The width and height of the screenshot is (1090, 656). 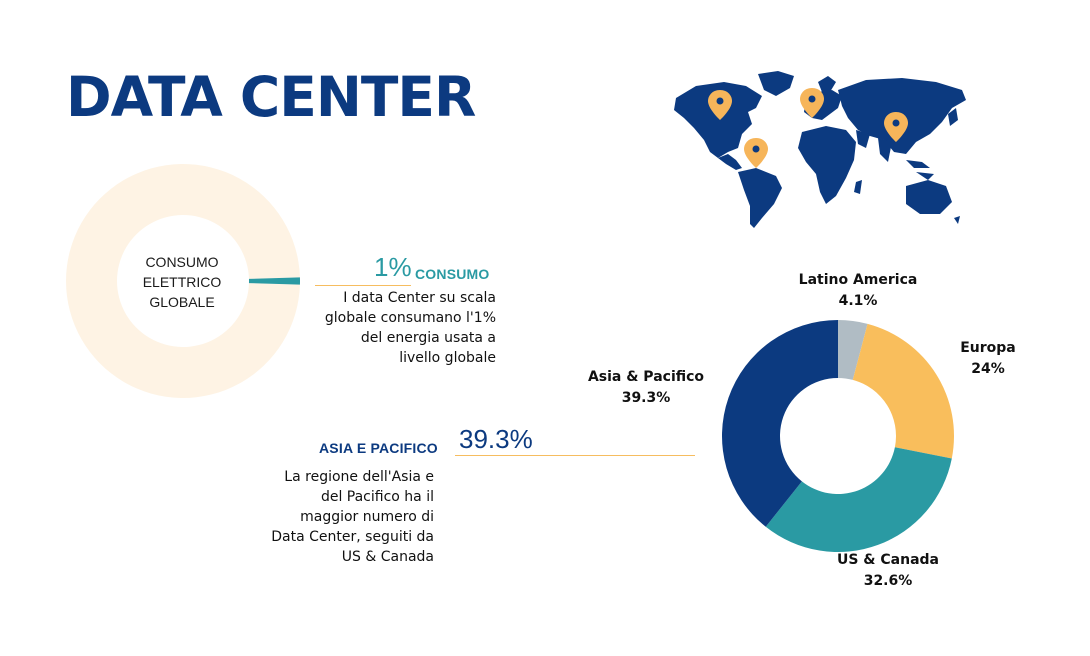 What do you see at coordinates (452, 274) in the screenshot?
I see `consumo-tag: CONSUMO` at bounding box center [452, 274].